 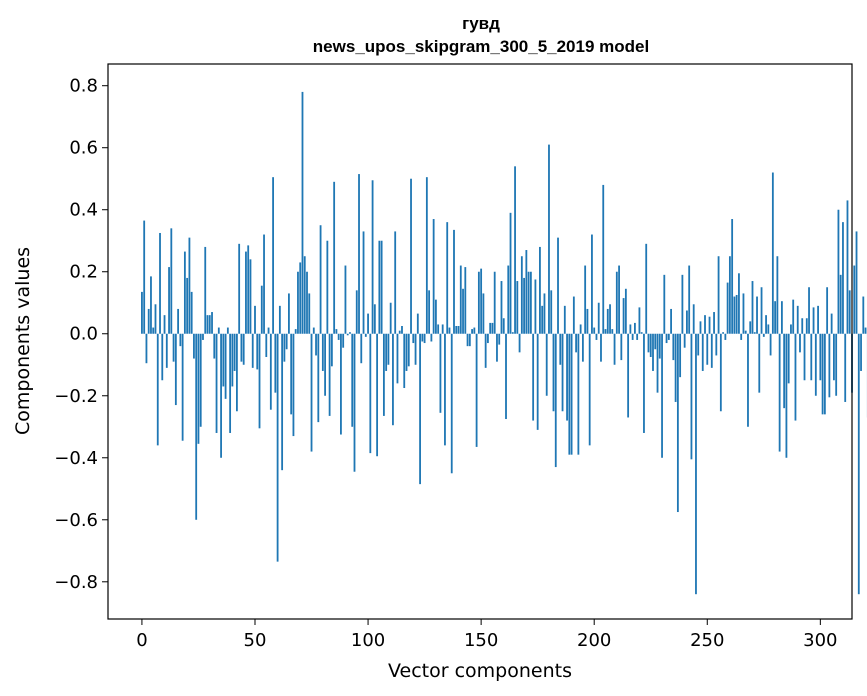 What do you see at coordinates (83, 272) in the screenshot?
I see `y-tick-label: 0.2` at bounding box center [83, 272].